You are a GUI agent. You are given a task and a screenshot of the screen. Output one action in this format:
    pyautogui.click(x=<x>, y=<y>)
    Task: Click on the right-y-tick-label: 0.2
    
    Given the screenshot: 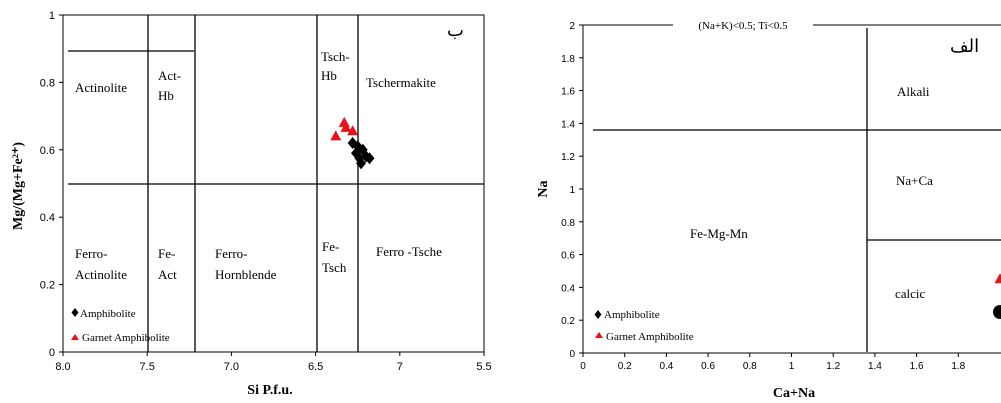 What is the action you would take?
    pyautogui.click(x=568, y=321)
    